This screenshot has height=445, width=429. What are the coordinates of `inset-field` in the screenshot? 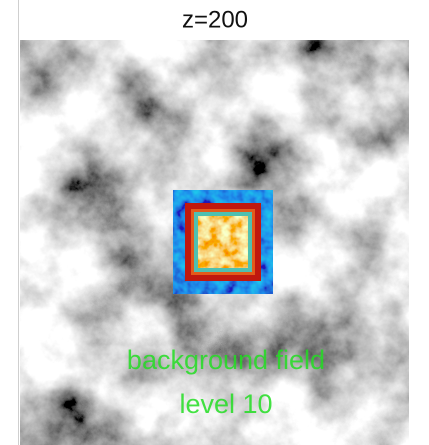 It's located at (223, 242).